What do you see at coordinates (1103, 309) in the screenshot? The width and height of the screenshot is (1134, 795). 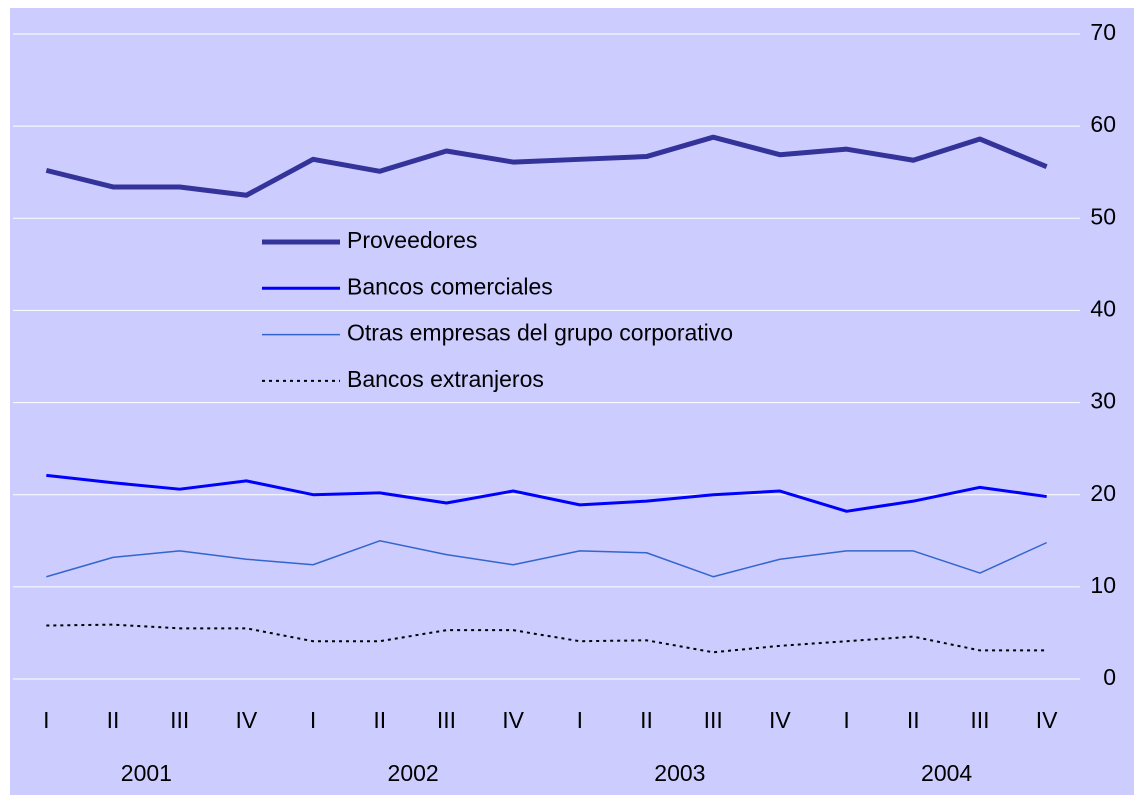 I see `y-tick-label: 40` at bounding box center [1103, 309].